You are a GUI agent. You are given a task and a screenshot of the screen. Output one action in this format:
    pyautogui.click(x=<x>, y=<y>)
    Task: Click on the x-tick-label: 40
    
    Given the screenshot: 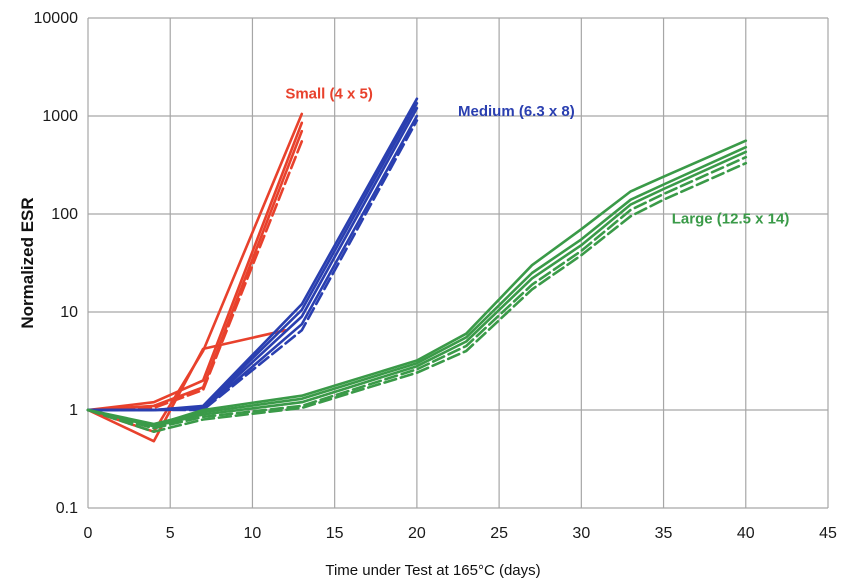 What is the action you would take?
    pyautogui.click(x=746, y=533)
    